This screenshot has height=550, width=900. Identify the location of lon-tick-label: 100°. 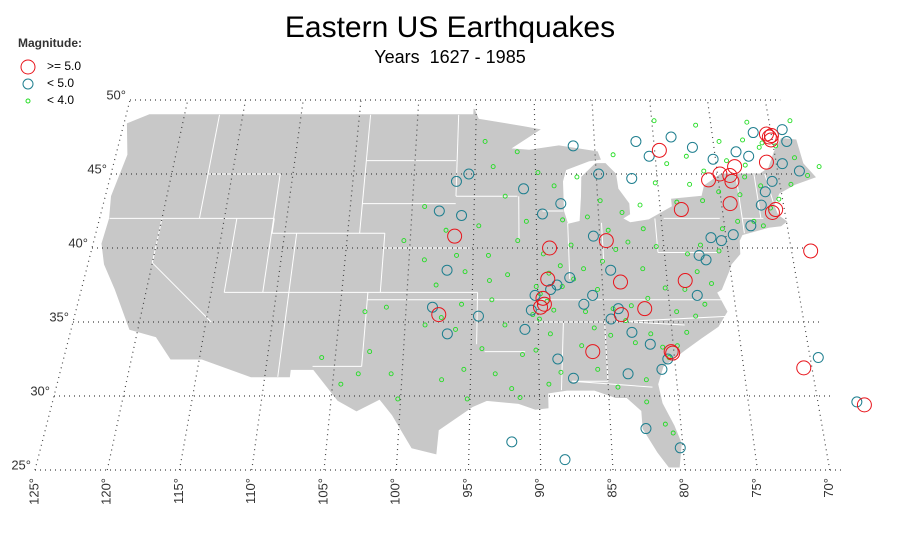
(395, 491).